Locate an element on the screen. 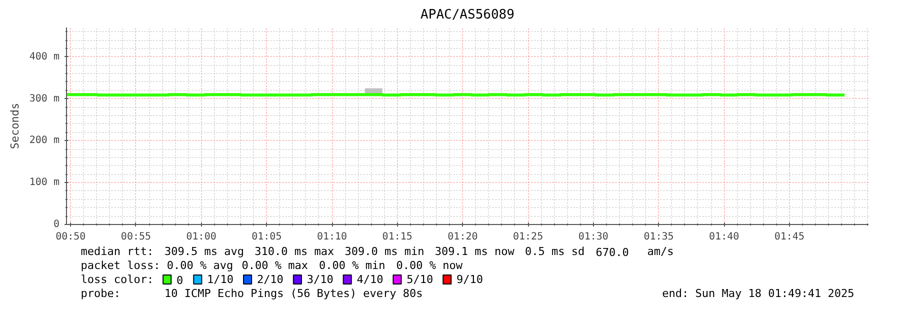  text: probe: 10 ICMP Echo Pings (56 Bytes) every 80s is located at coordinates (251, 293).